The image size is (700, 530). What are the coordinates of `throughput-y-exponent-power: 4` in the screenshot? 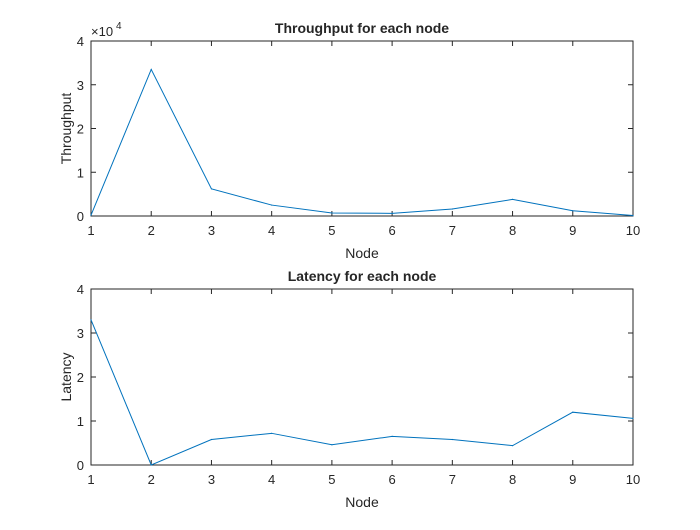 It's located at (119, 26).